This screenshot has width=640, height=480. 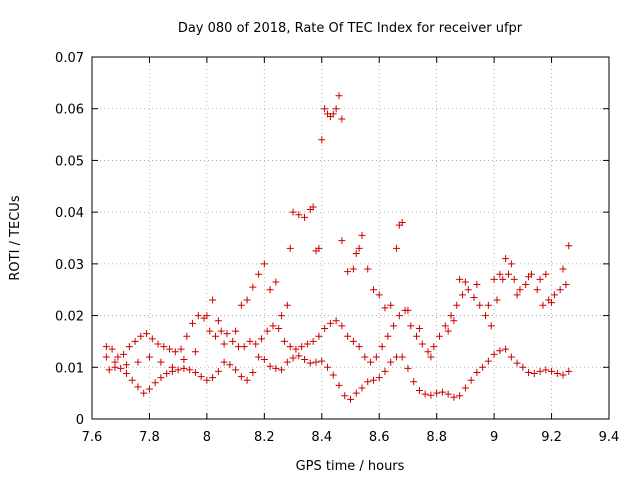 What do you see at coordinates (436, 437) in the screenshot?
I see `x-tick-label: 8.8` at bounding box center [436, 437].